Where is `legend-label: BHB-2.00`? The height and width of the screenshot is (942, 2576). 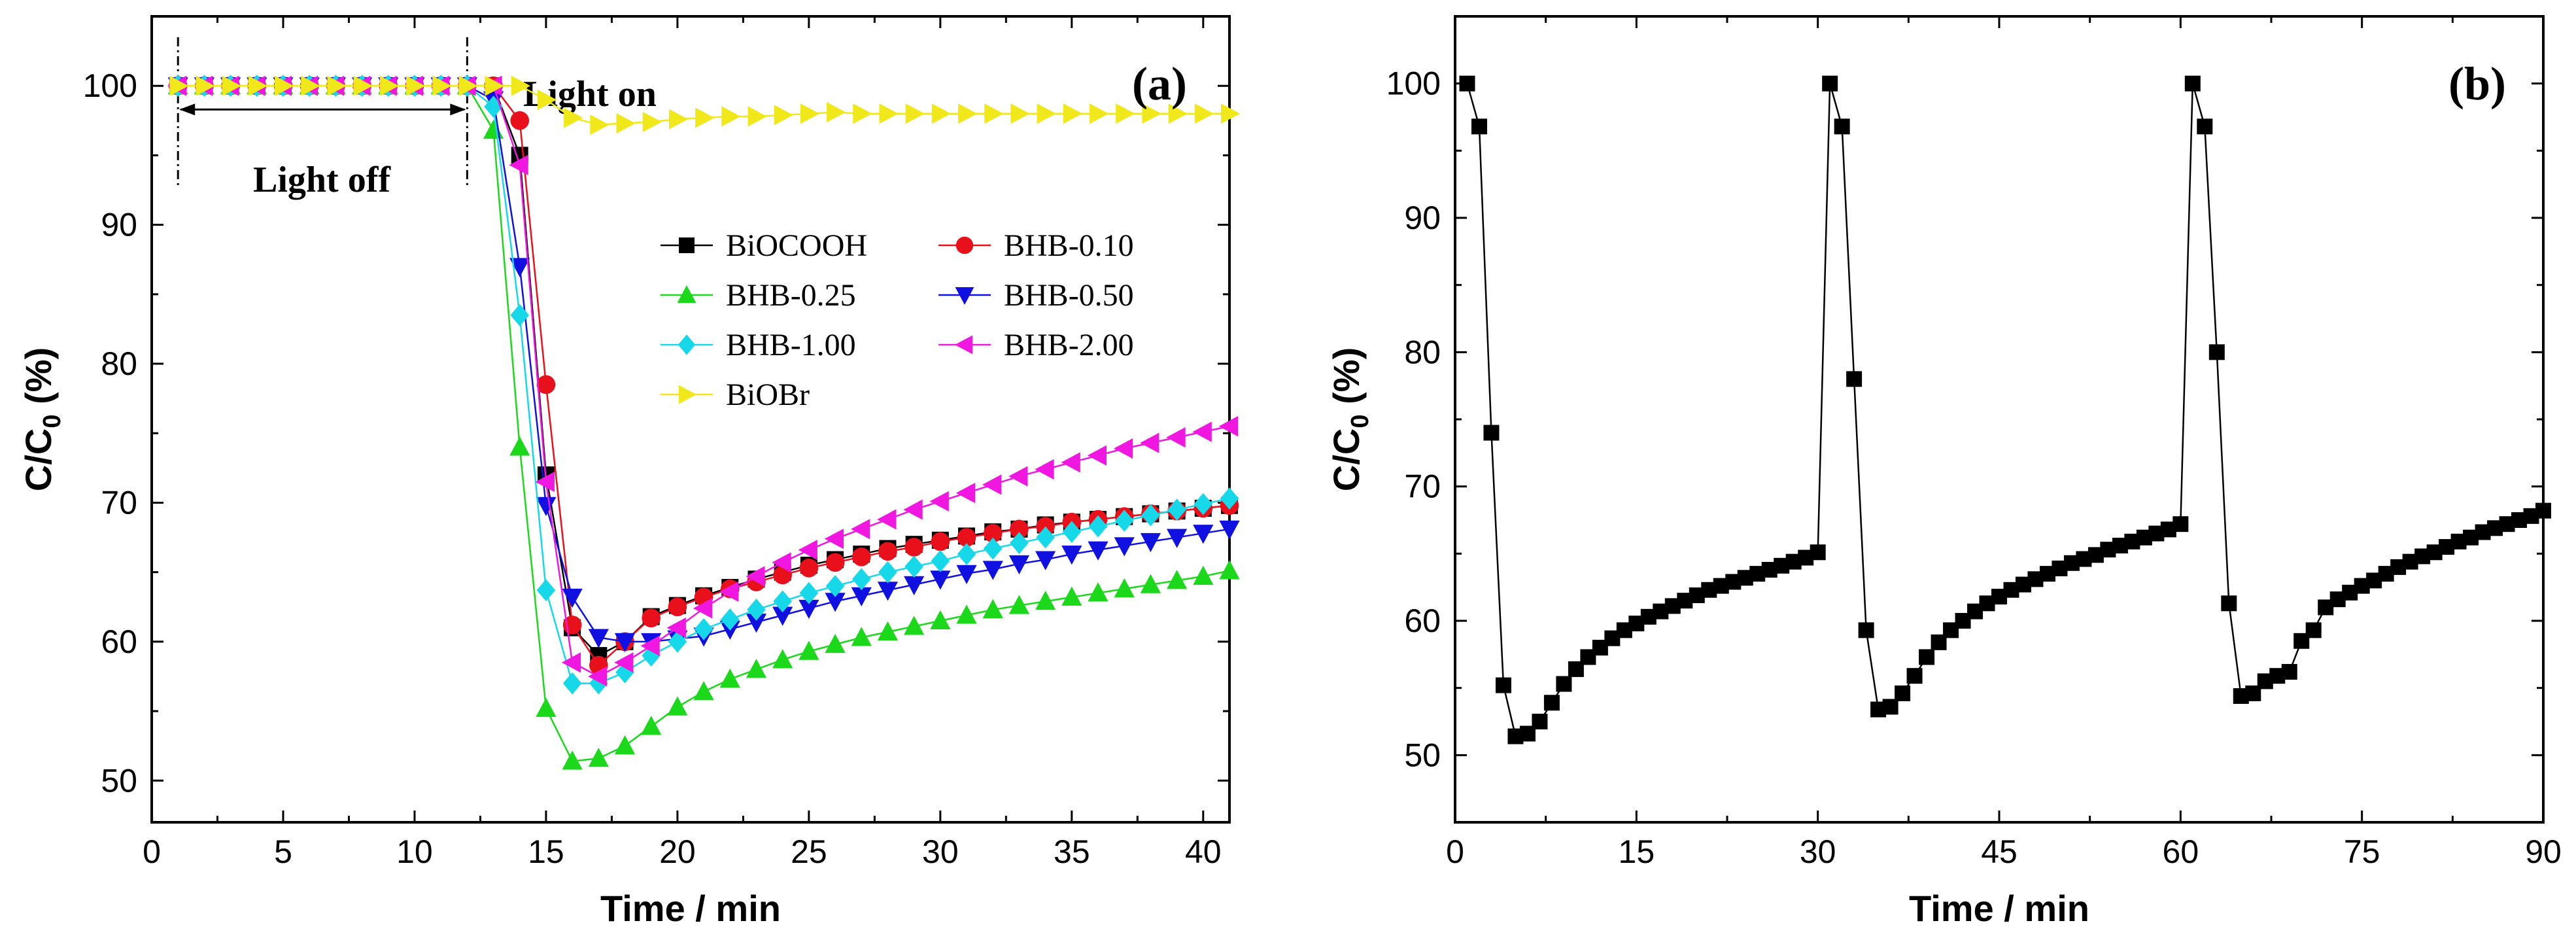
legend-label: BHB-2.00 is located at coordinates (1069, 345).